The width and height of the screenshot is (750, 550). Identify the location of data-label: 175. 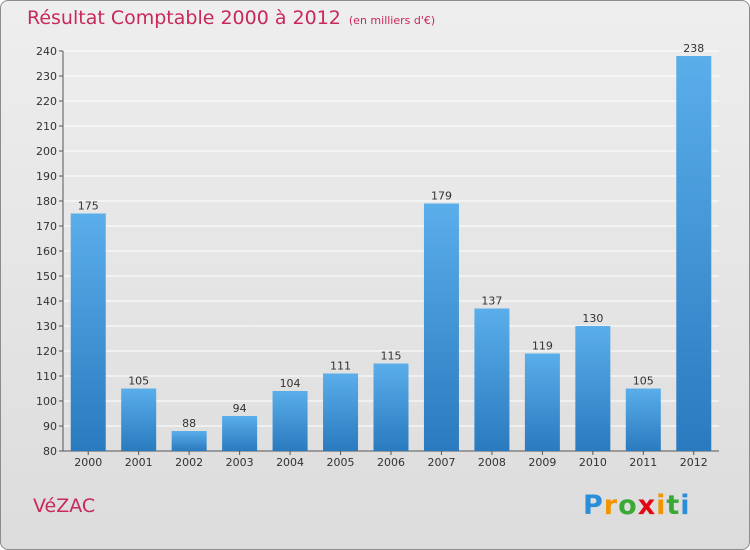
(88, 206).